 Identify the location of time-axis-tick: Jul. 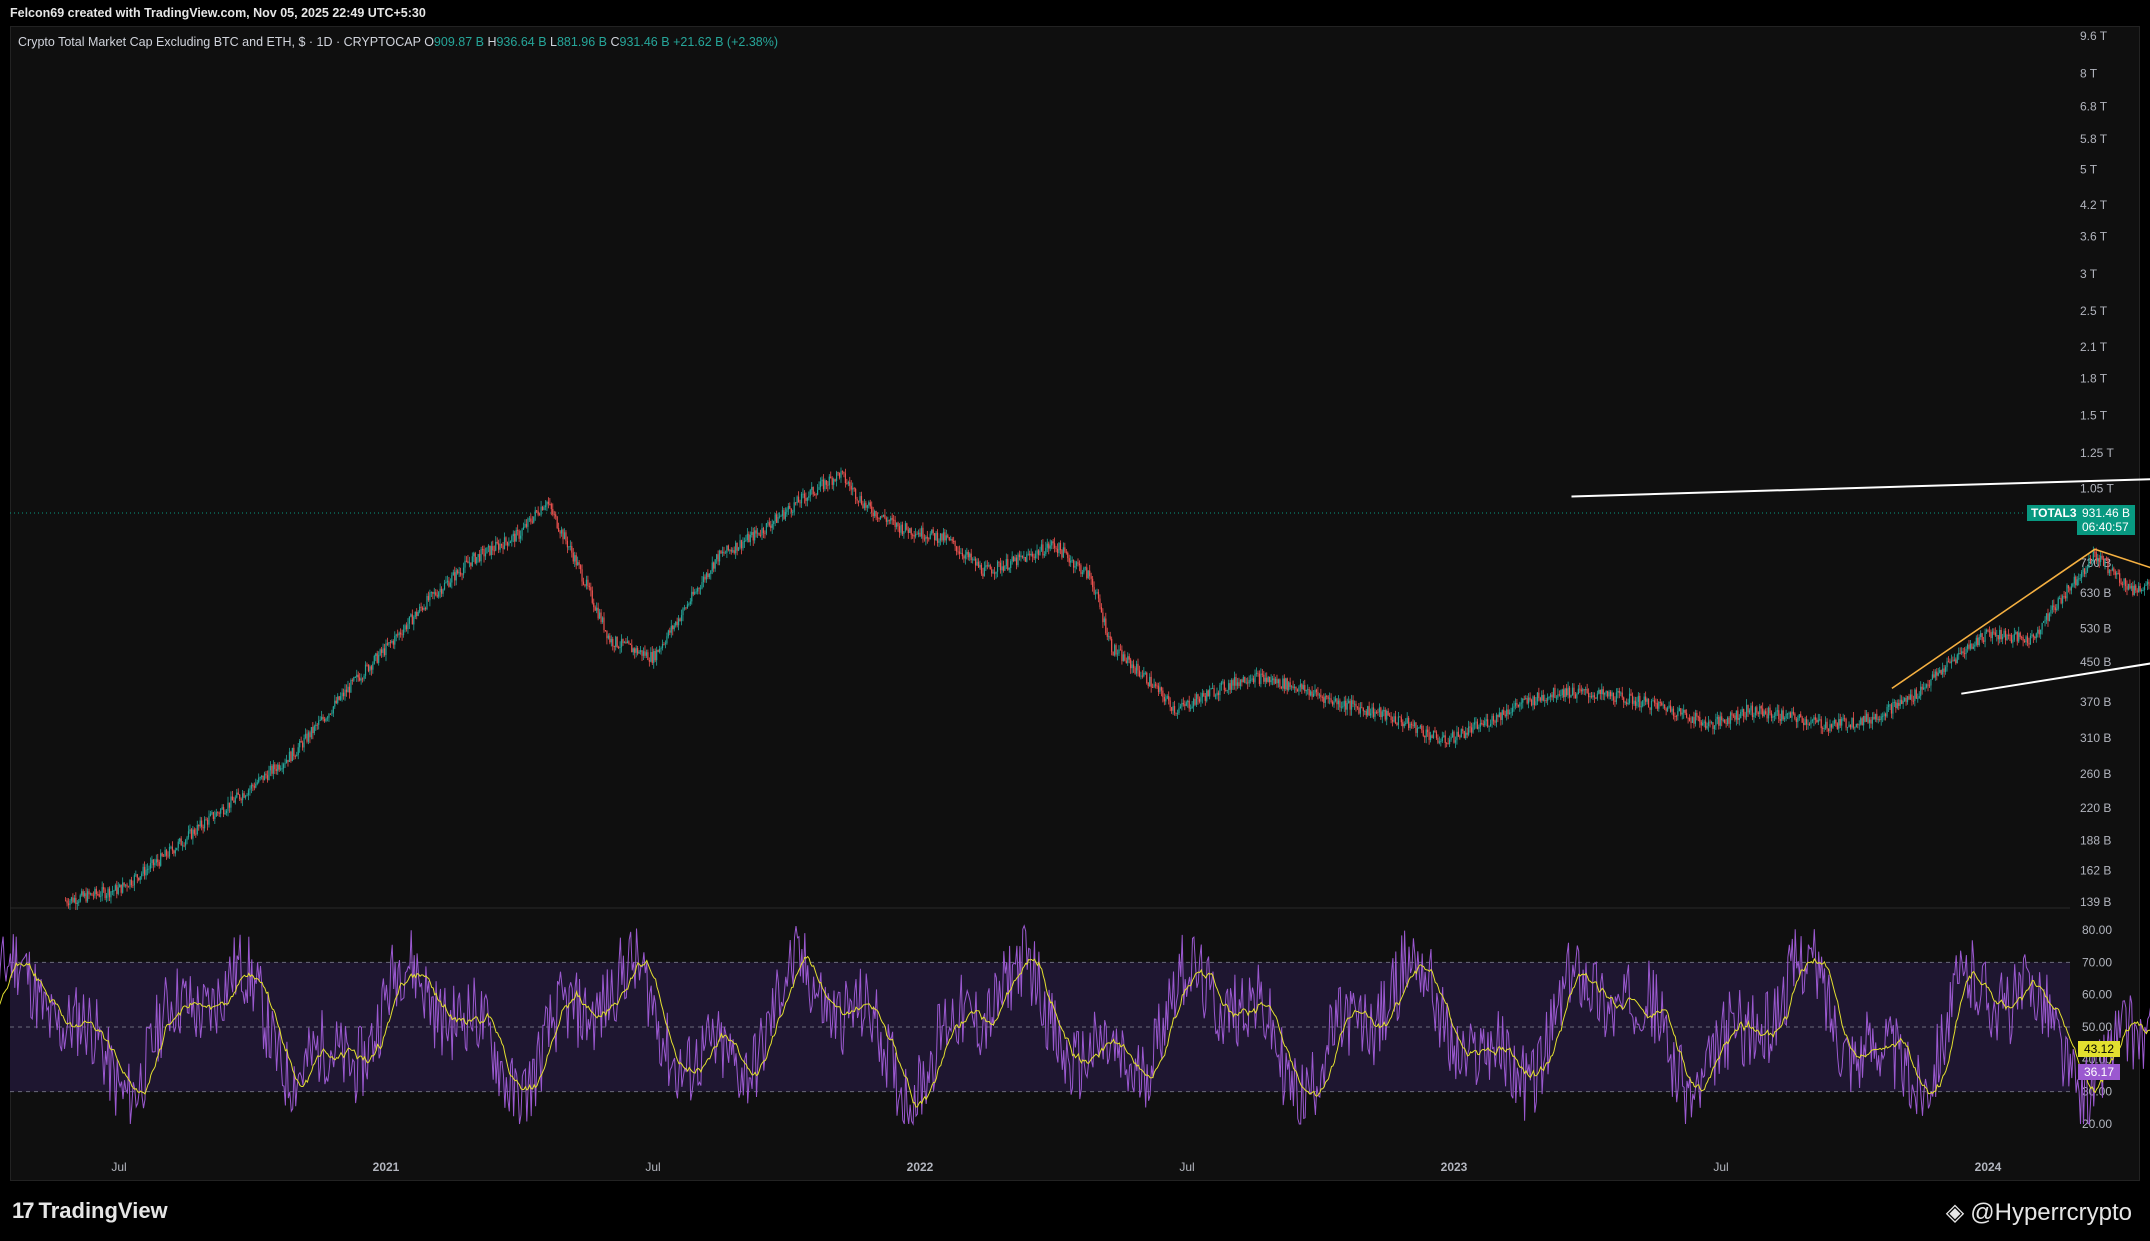
(1186, 1167).